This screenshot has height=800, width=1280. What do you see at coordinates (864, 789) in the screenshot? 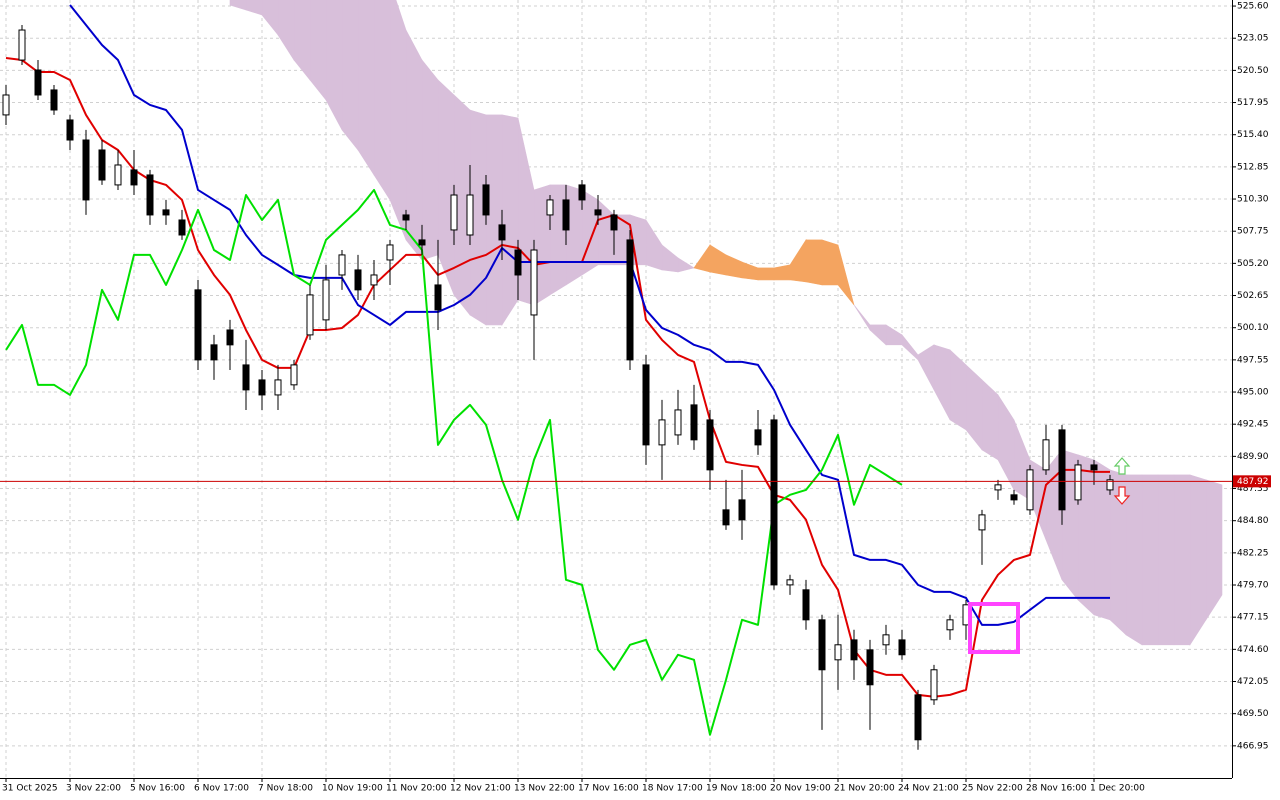
I see `x-tick-label: 21 Nov 20:00` at bounding box center [864, 789].